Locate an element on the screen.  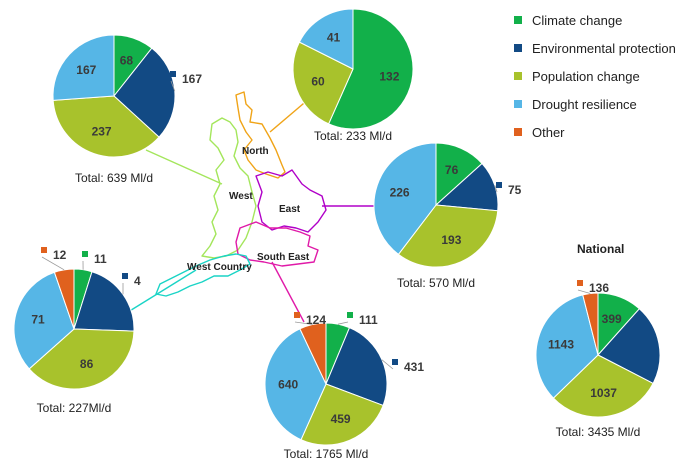
legend-swatch-environmental is located at coordinates (518, 48).